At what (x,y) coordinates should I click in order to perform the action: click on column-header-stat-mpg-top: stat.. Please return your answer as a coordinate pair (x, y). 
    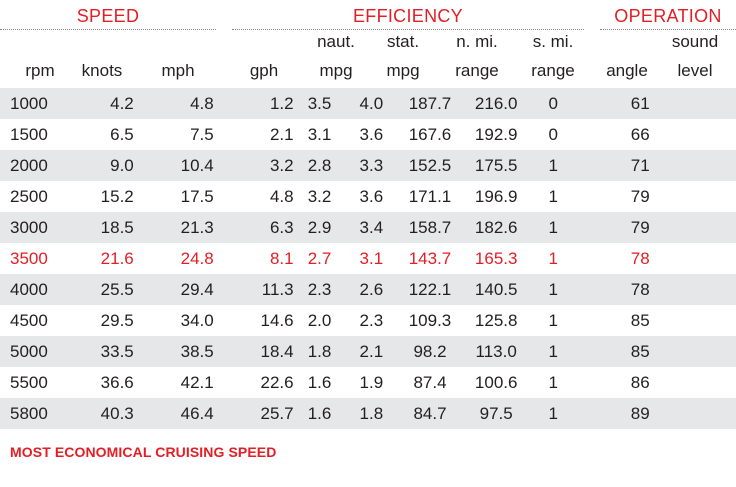
    Looking at the image, I should click on (403, 41).